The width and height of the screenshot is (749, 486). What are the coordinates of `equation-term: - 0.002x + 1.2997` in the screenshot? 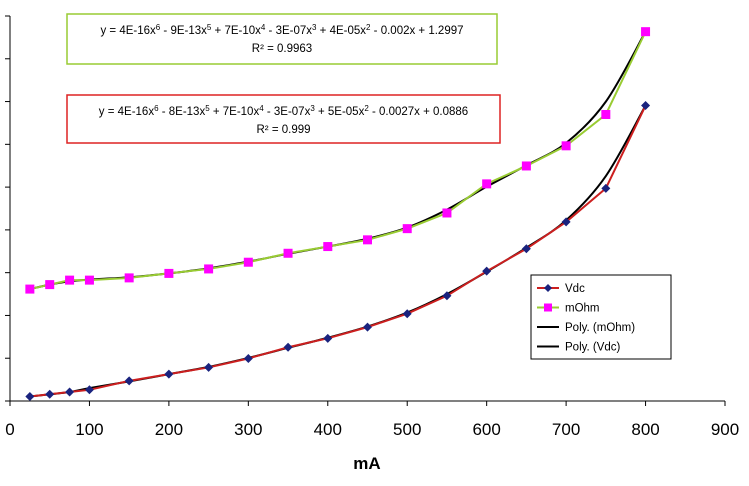 It's located at (416, 31).